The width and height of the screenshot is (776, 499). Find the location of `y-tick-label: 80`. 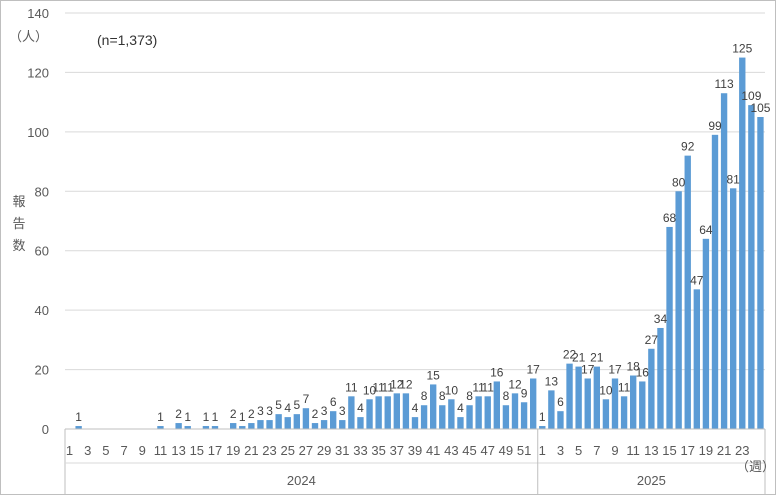

y-tick-label: 80 is located at coordinates (42, 191).